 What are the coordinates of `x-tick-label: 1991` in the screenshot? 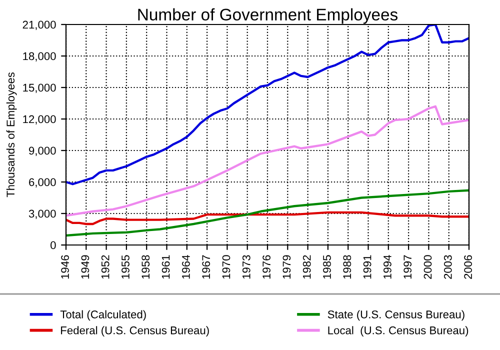 It's located at (367, 267).